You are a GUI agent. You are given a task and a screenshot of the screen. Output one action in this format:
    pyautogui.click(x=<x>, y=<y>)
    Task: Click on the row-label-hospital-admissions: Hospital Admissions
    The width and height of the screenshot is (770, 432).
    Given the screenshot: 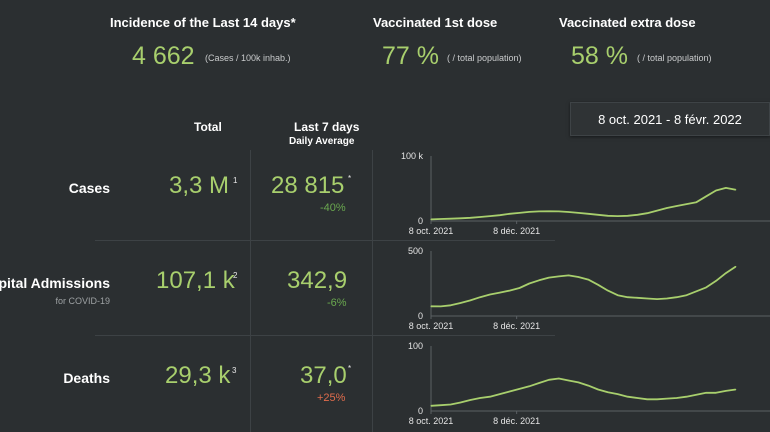 What is the action you would take?
    pyautogui.click(x=55, y=283)
    